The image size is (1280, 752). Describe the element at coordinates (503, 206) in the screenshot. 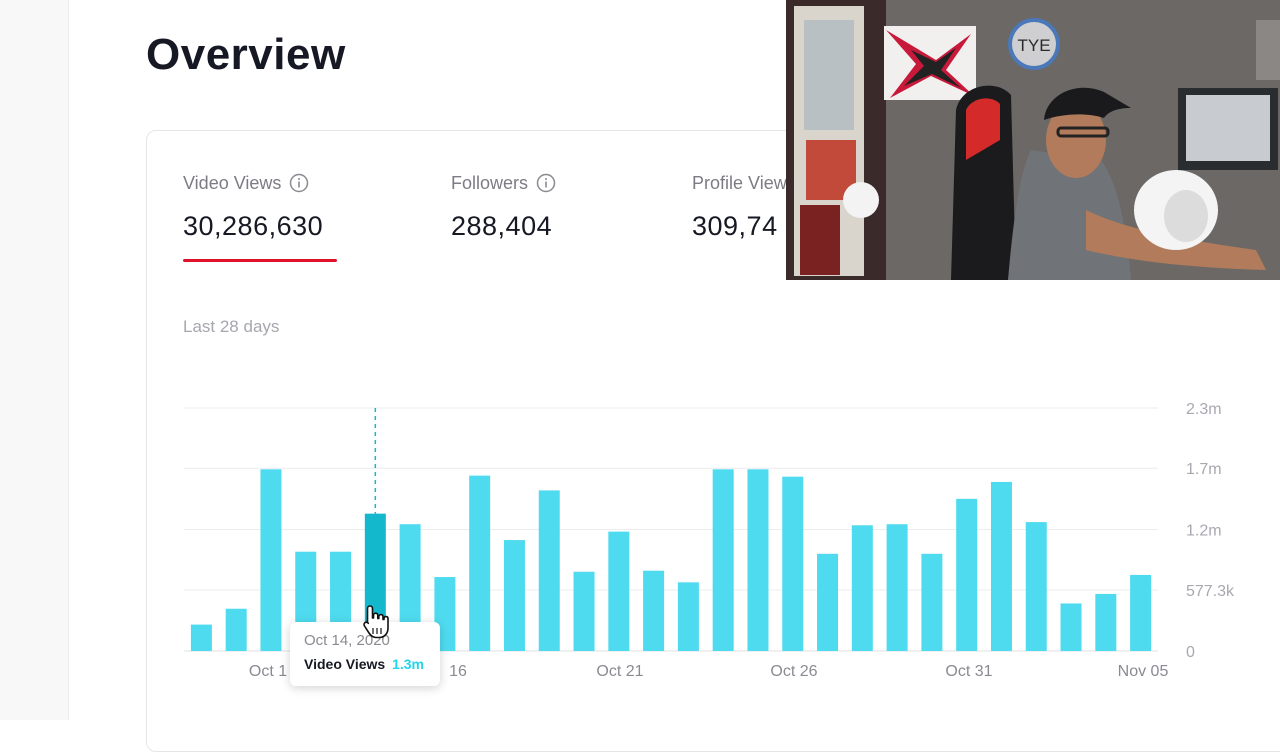

I see `metric-followers: Followers 288,404` at that location.